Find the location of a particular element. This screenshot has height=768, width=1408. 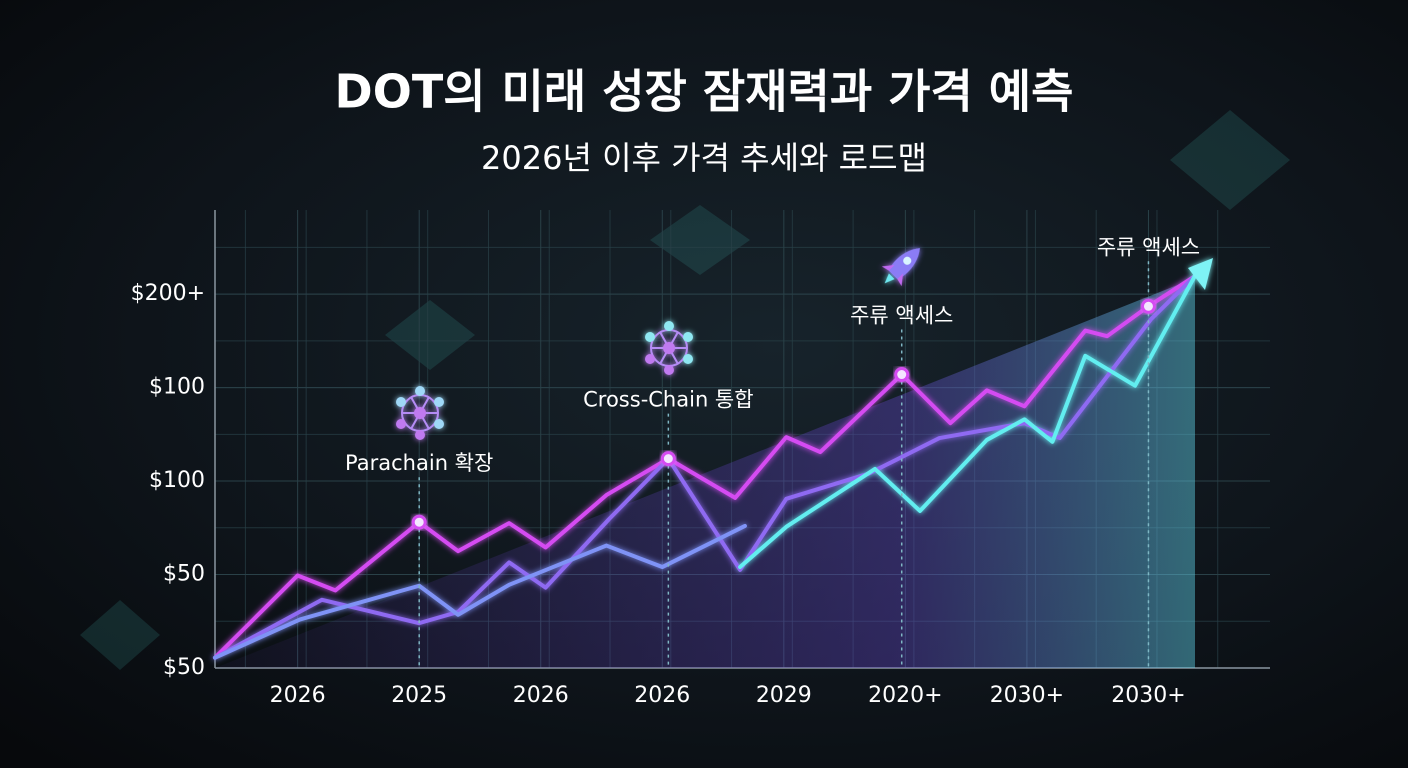

y-tick-label: $200+ is located at coordinates (168, 293).